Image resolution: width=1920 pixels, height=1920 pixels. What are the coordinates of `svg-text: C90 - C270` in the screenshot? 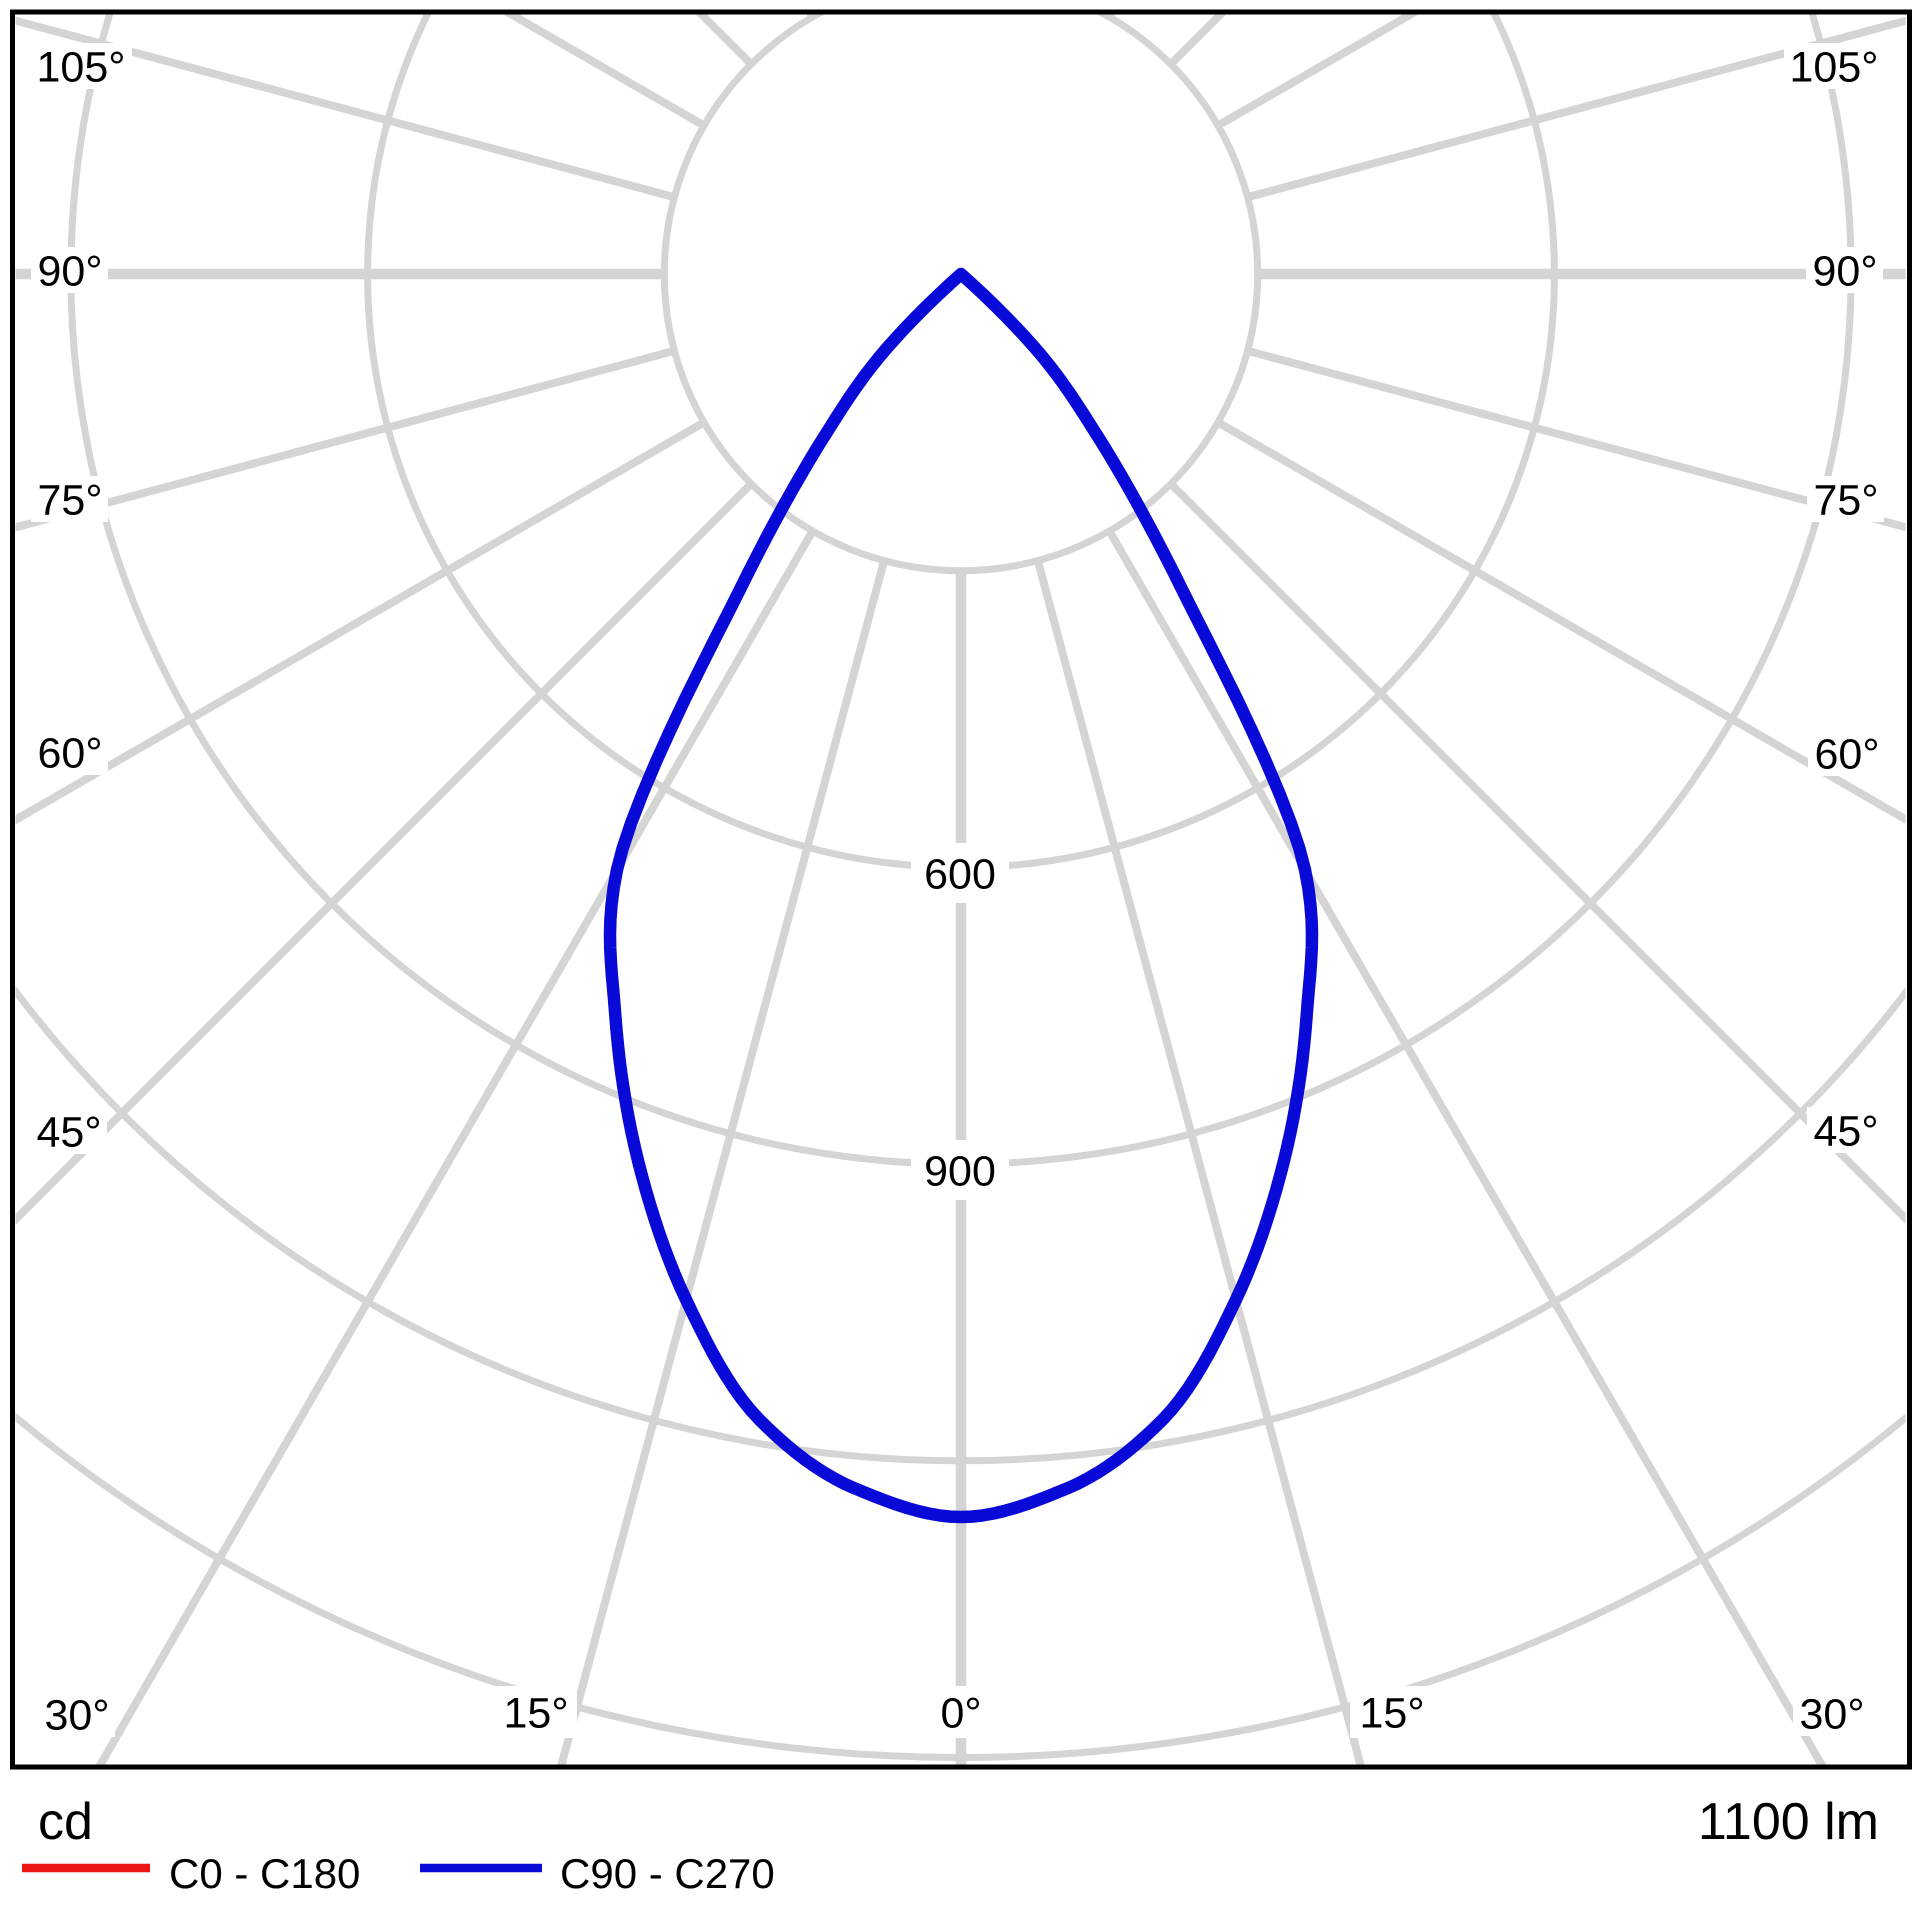 It's located at (667, 1873).